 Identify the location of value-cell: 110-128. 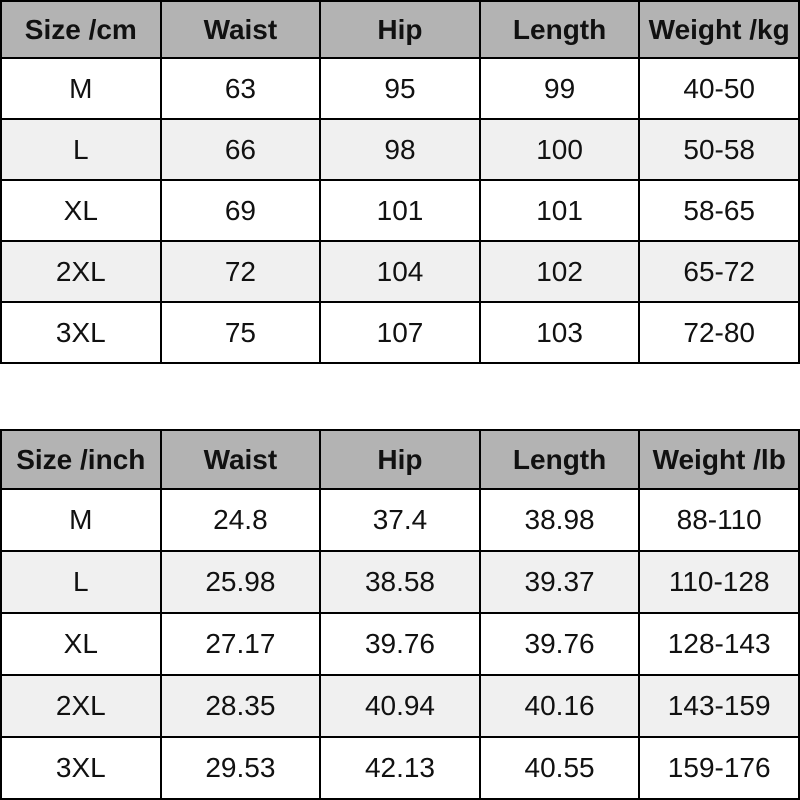
(719, 582).